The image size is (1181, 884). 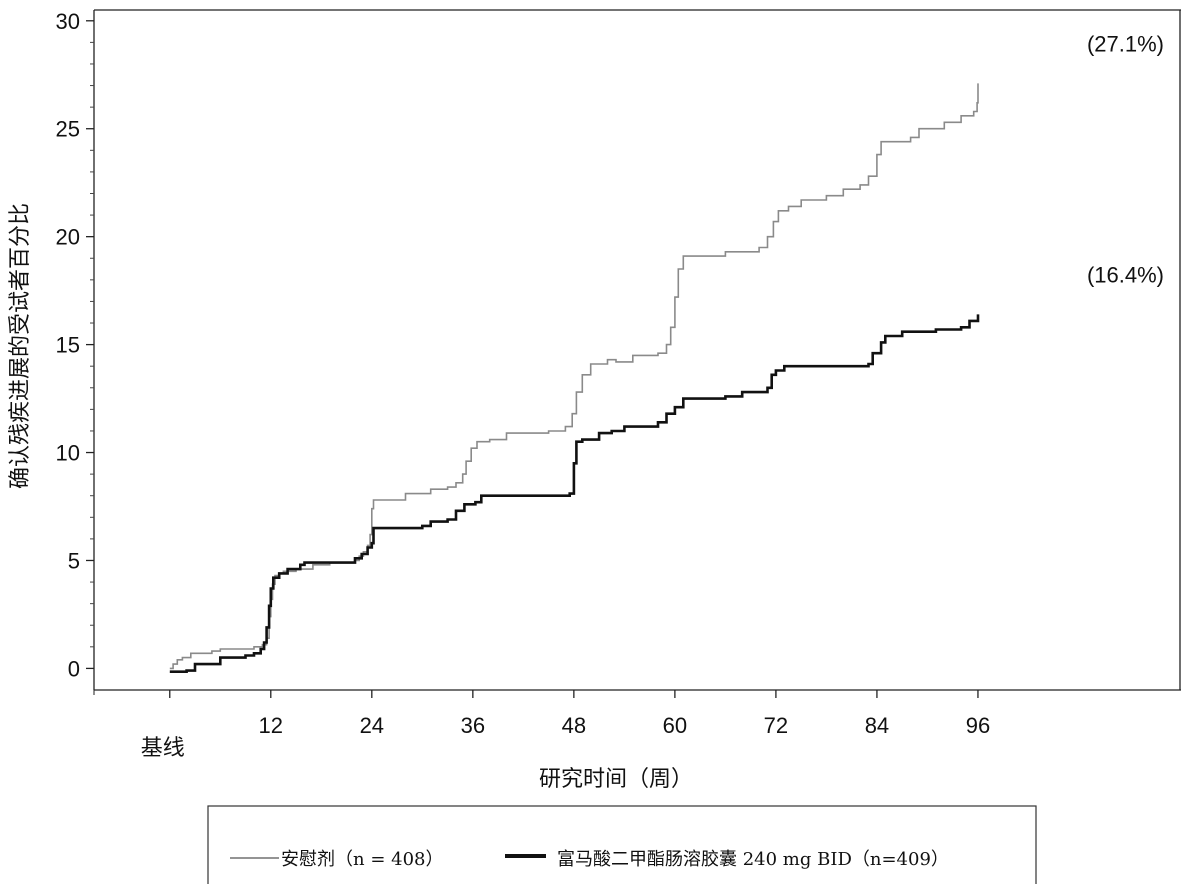 What do you see at coordinates (20, 346) in the screenshot?
I see `y-axis-title: 确认残疾进展的受试者百分比` at bounding box center [20, 346].